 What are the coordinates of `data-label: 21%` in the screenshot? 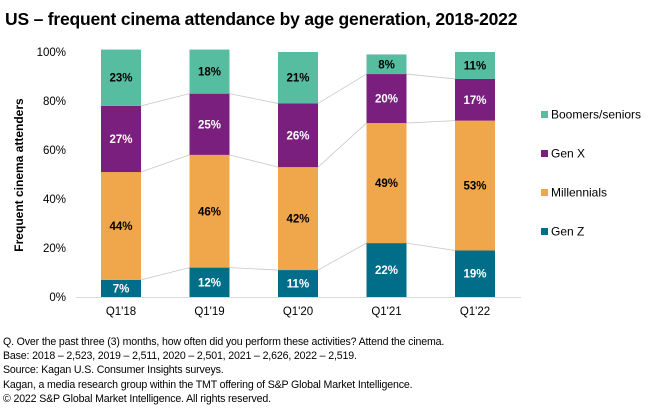 It's located at (297, 79).